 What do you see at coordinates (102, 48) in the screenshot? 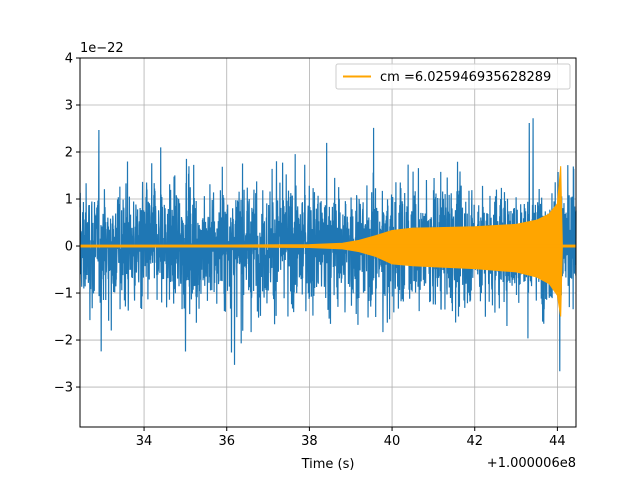
I see `y-scale-label: 1e−22` at bounding box center [102, 48].